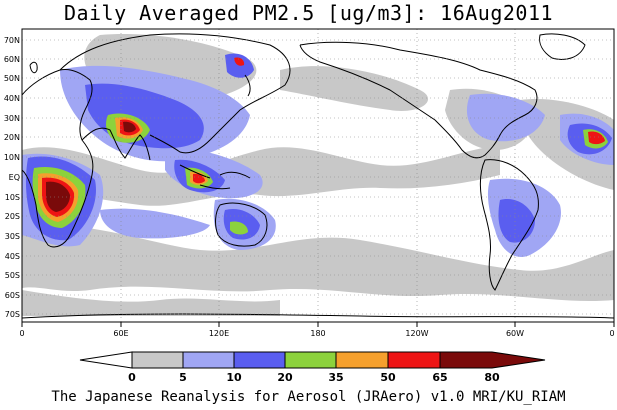 This screenshot has width=617, height=410. Describe the element at coordinates (183, 377) in the screenshot. I see `colorbar-label: 5` at that location.